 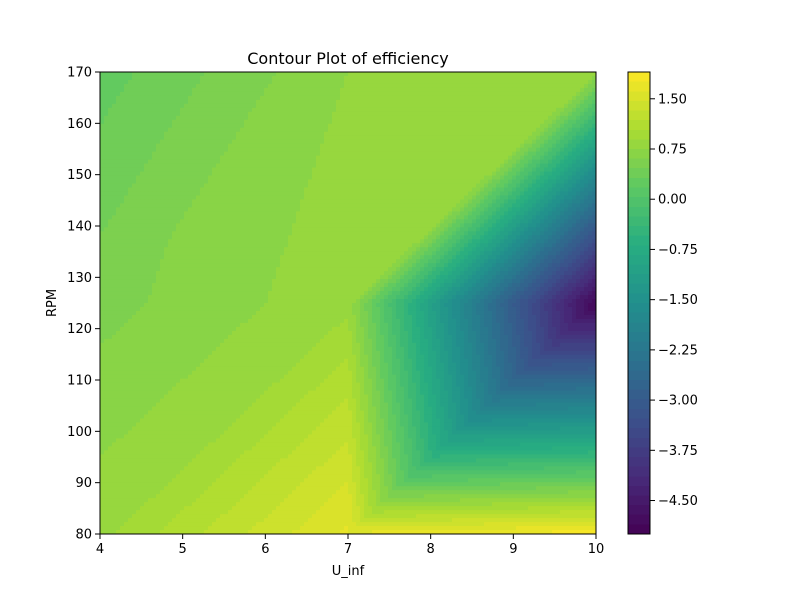 I want to click on x-tick-label: 4, so click(x=100, y=549).